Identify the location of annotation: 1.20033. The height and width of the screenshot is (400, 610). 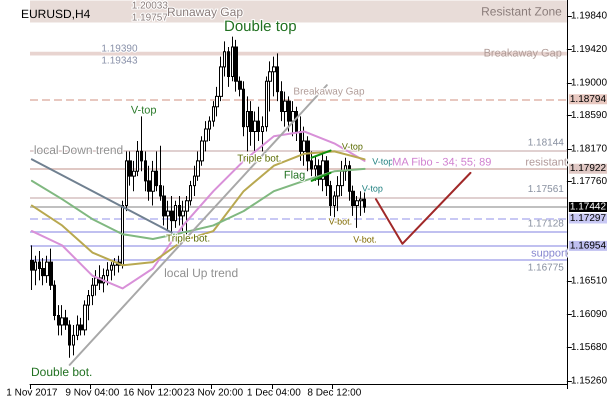
(150, 6).